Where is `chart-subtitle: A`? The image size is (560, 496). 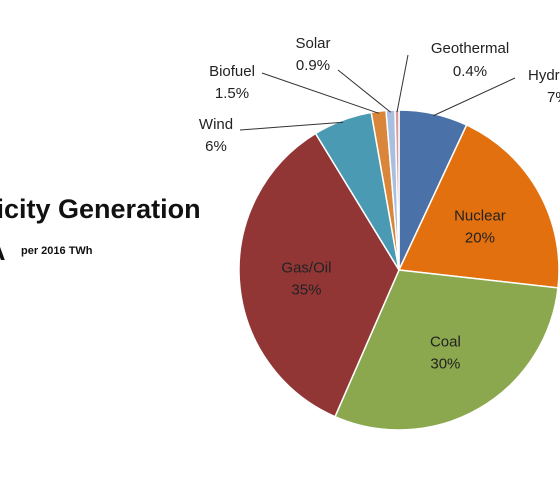 chart-subtitle: A is located at coordinates (3, 251).